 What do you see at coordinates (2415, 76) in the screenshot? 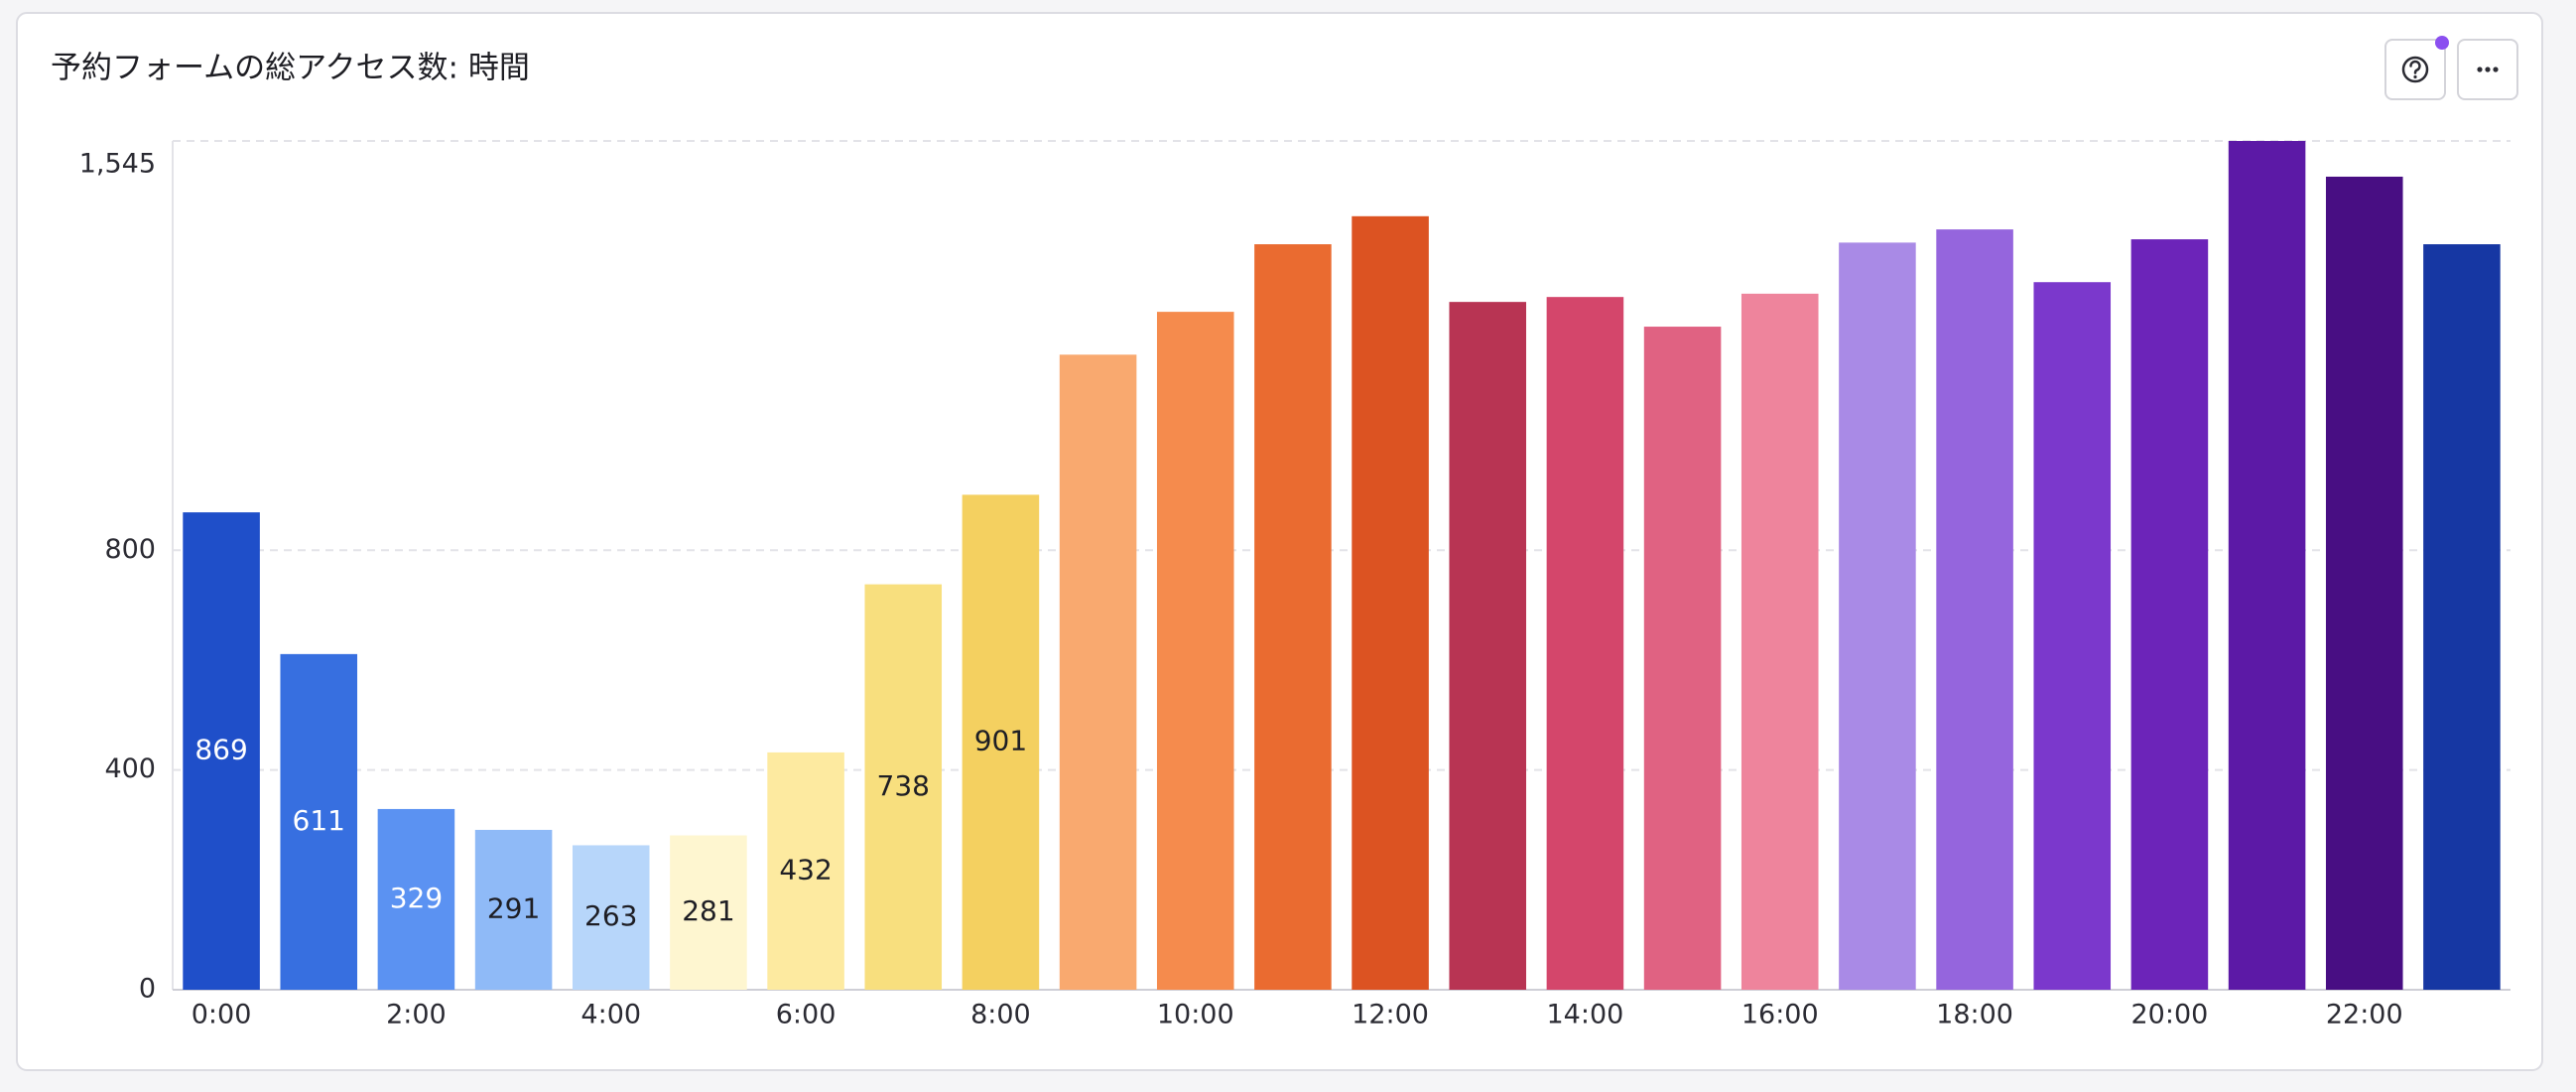
I see `help-icon-dot` at bounding box center [2415, 76].